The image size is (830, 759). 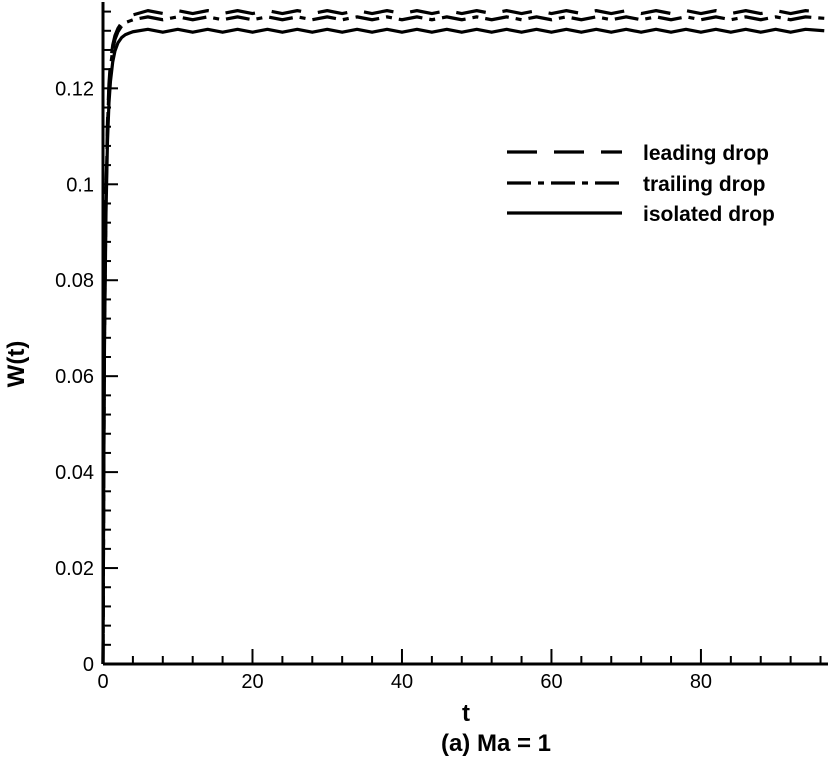 I want to click on x-tick-label: 0, so click(x=102, y=682).